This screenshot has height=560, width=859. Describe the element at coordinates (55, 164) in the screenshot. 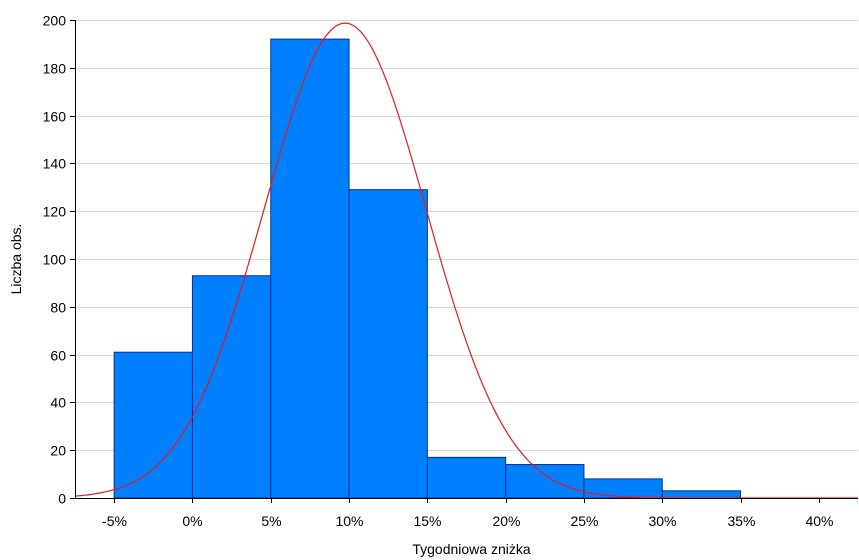

I see `y-tick-label: 140` at that location.